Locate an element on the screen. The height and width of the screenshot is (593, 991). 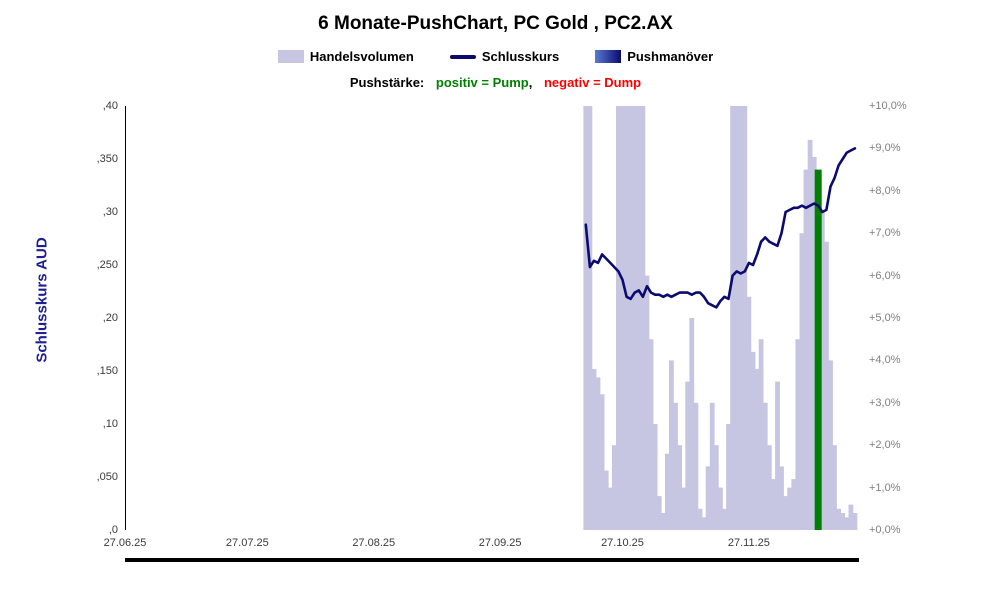
right-axis-tick: +4,0% is located at coordinates (885, 360).